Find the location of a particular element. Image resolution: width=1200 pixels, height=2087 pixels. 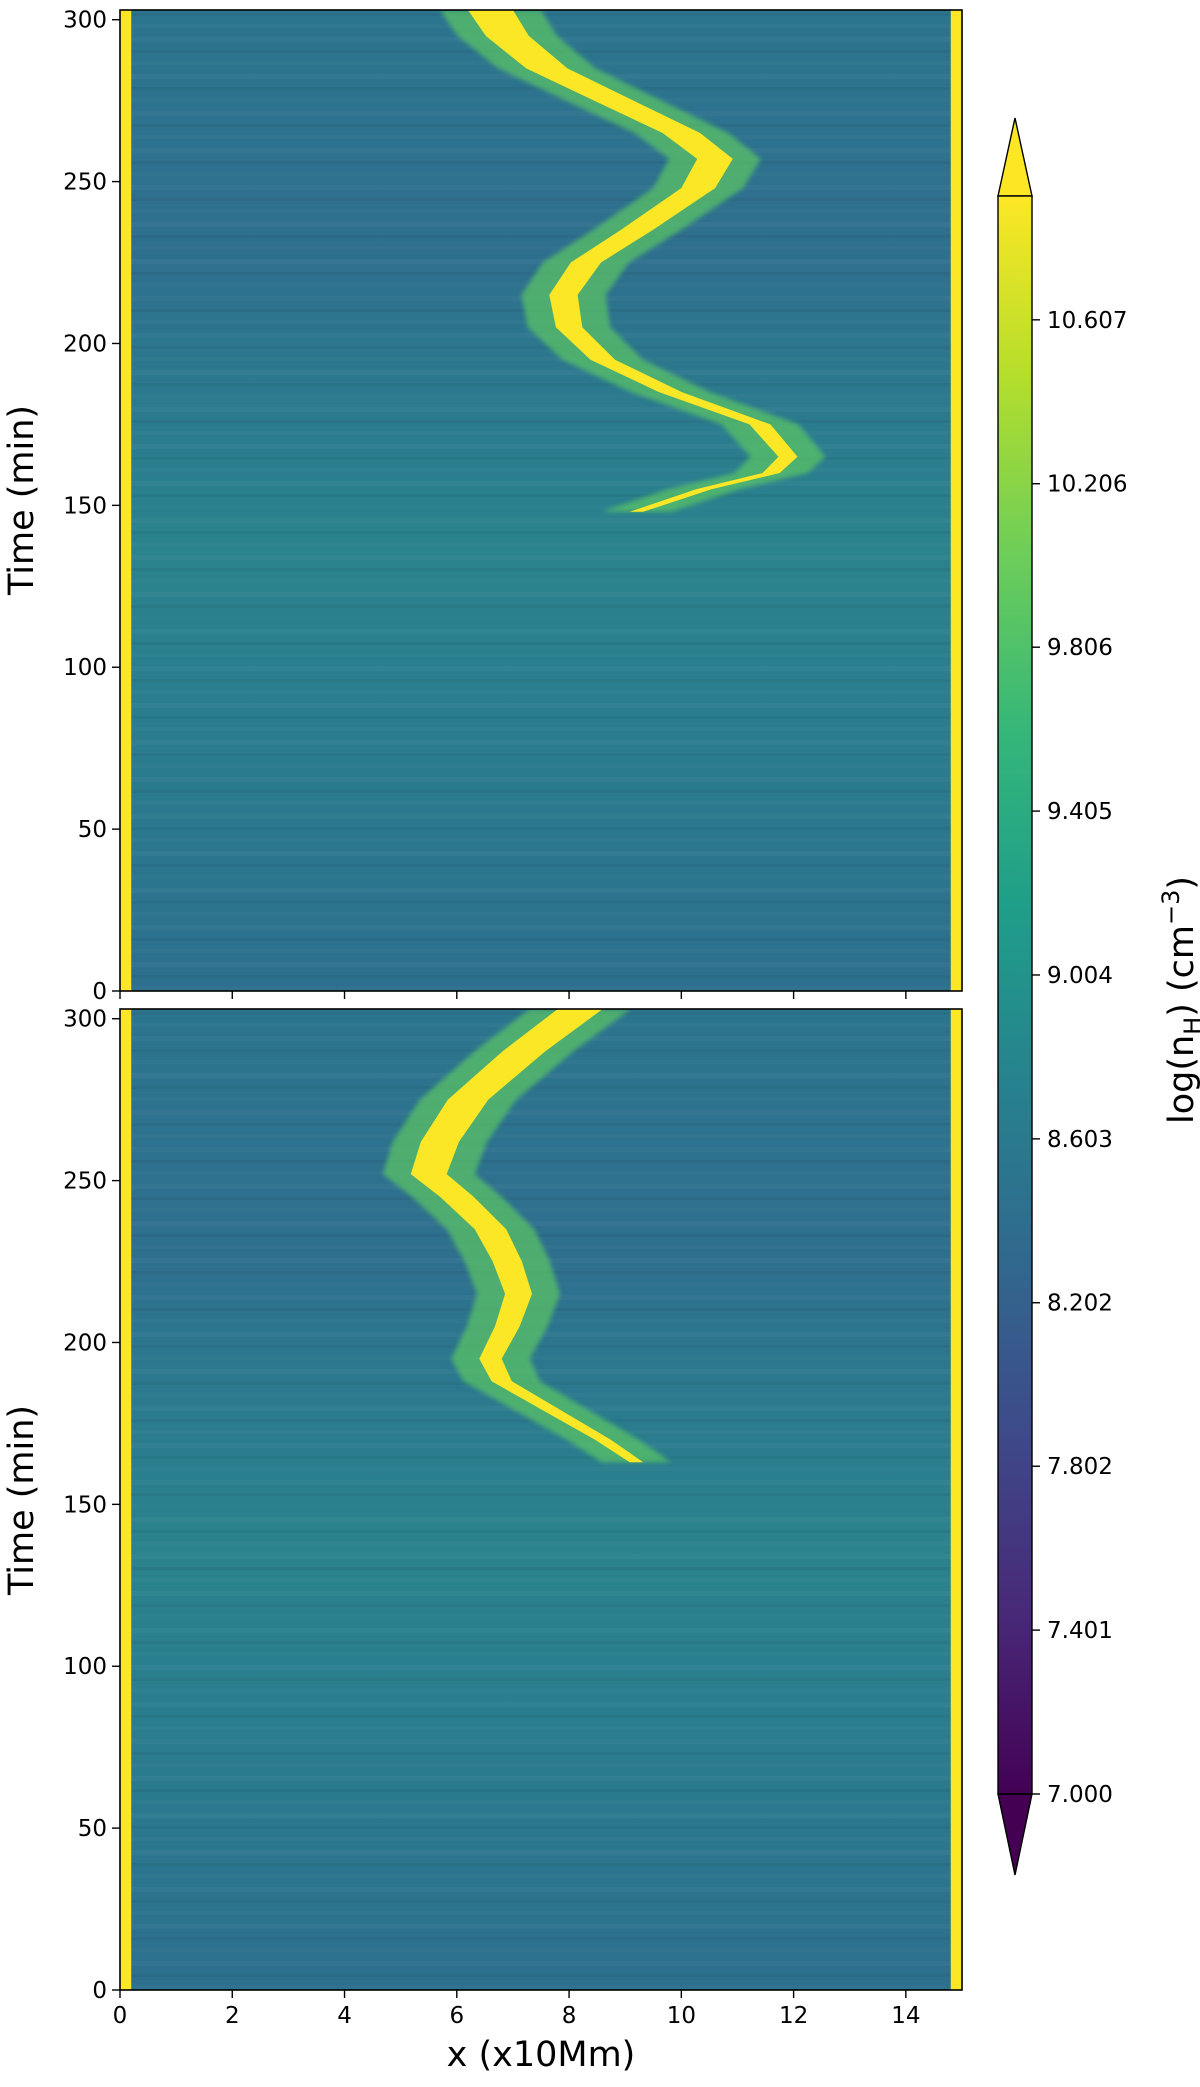

colorbar-tick: 8.202 is located at coordinates (1072, 1304).